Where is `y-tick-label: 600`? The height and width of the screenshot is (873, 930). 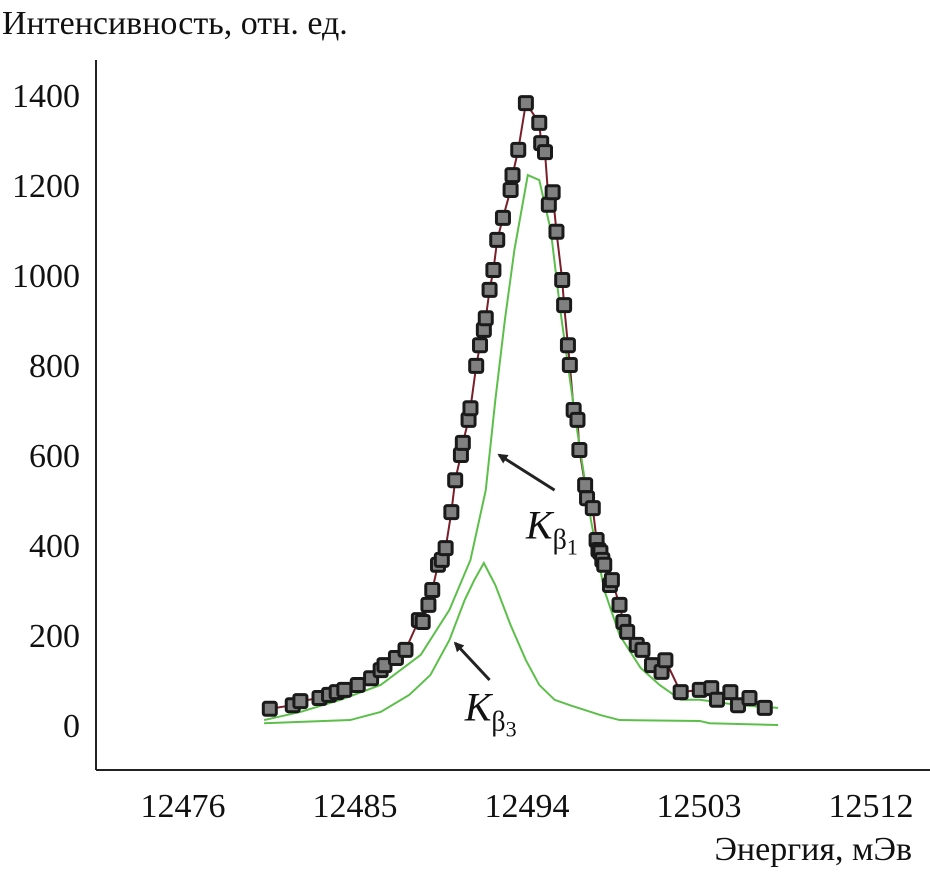
y-tick-label: 600 is located at coordinates (54, 456).